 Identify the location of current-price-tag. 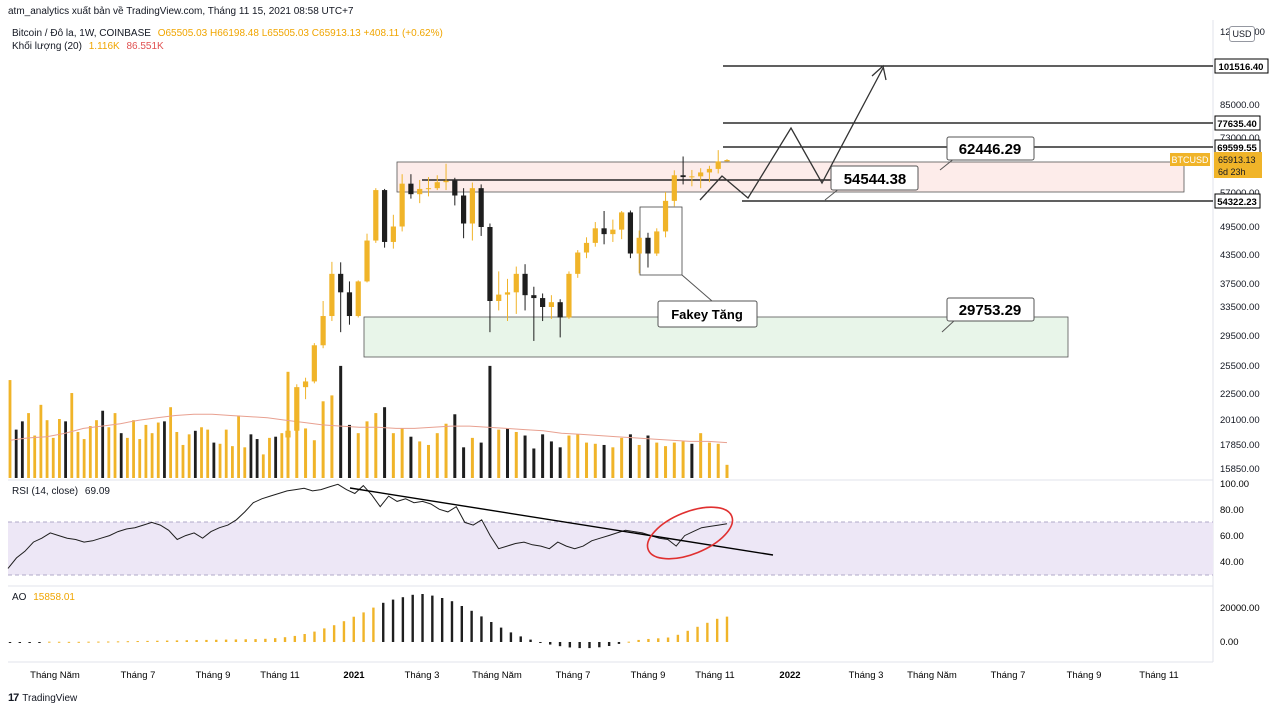
(1238, 165).